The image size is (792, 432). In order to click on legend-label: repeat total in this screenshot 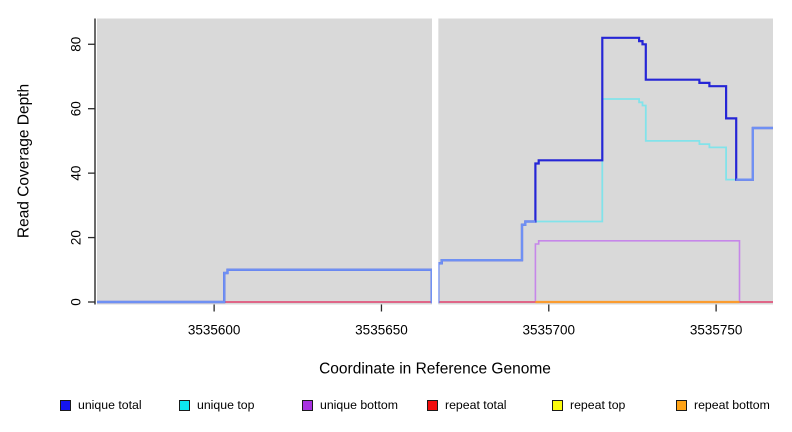, I will do `click(476, 405)`.